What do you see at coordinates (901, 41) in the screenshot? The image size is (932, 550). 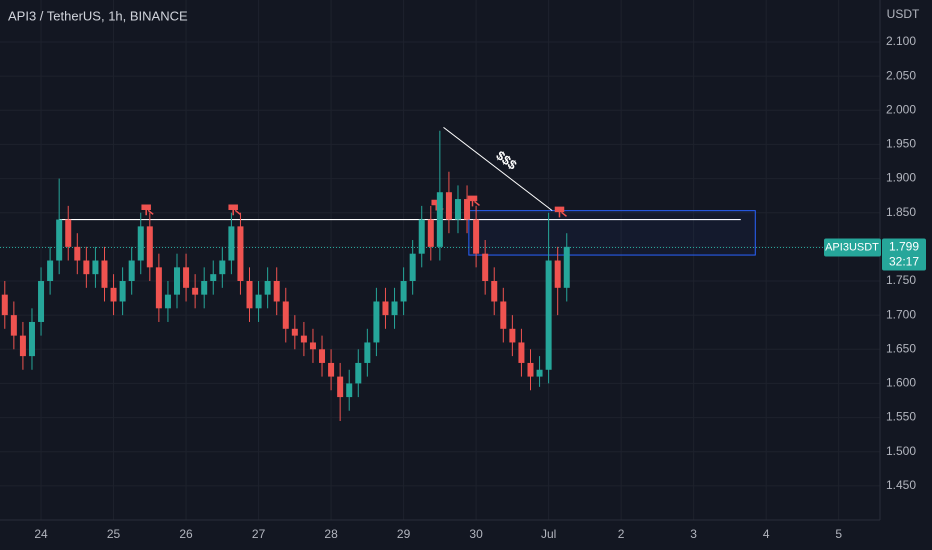 I see `y-tick-label: 2.100` at bounding box center [901, 41].